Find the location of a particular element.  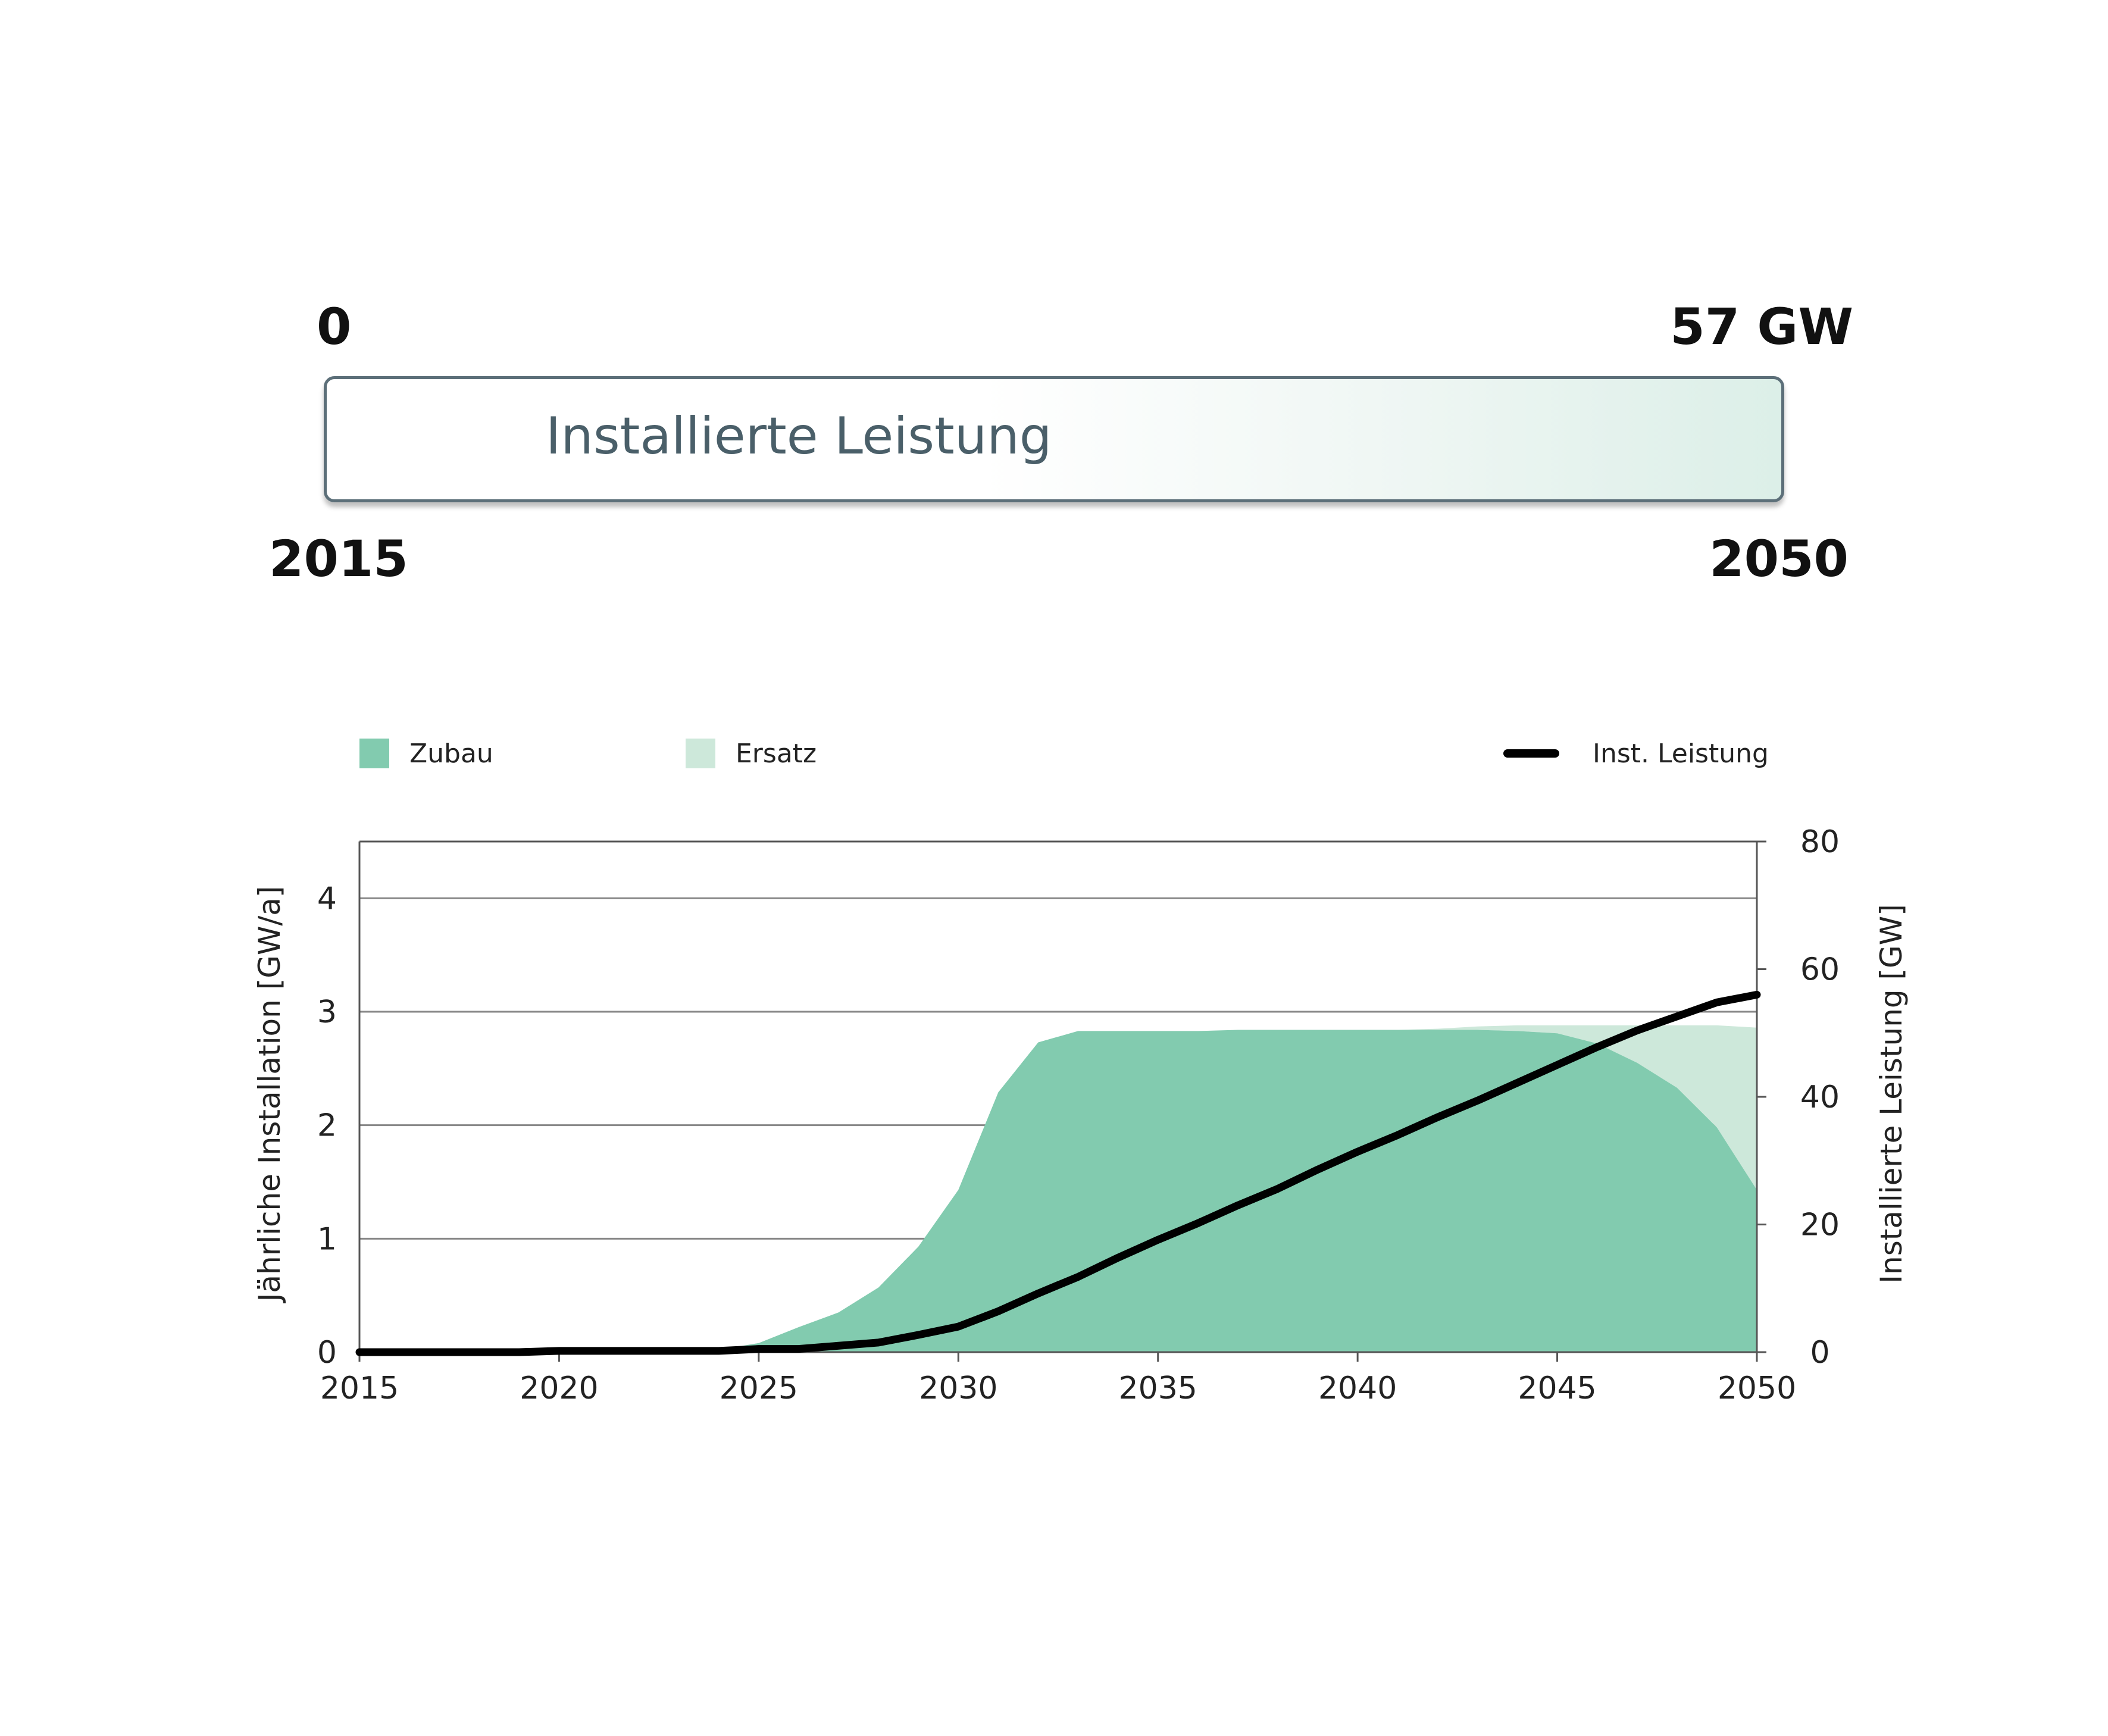

installed-capacity-bar-label: Installierte Leistung is located at coordinates (799, 436).